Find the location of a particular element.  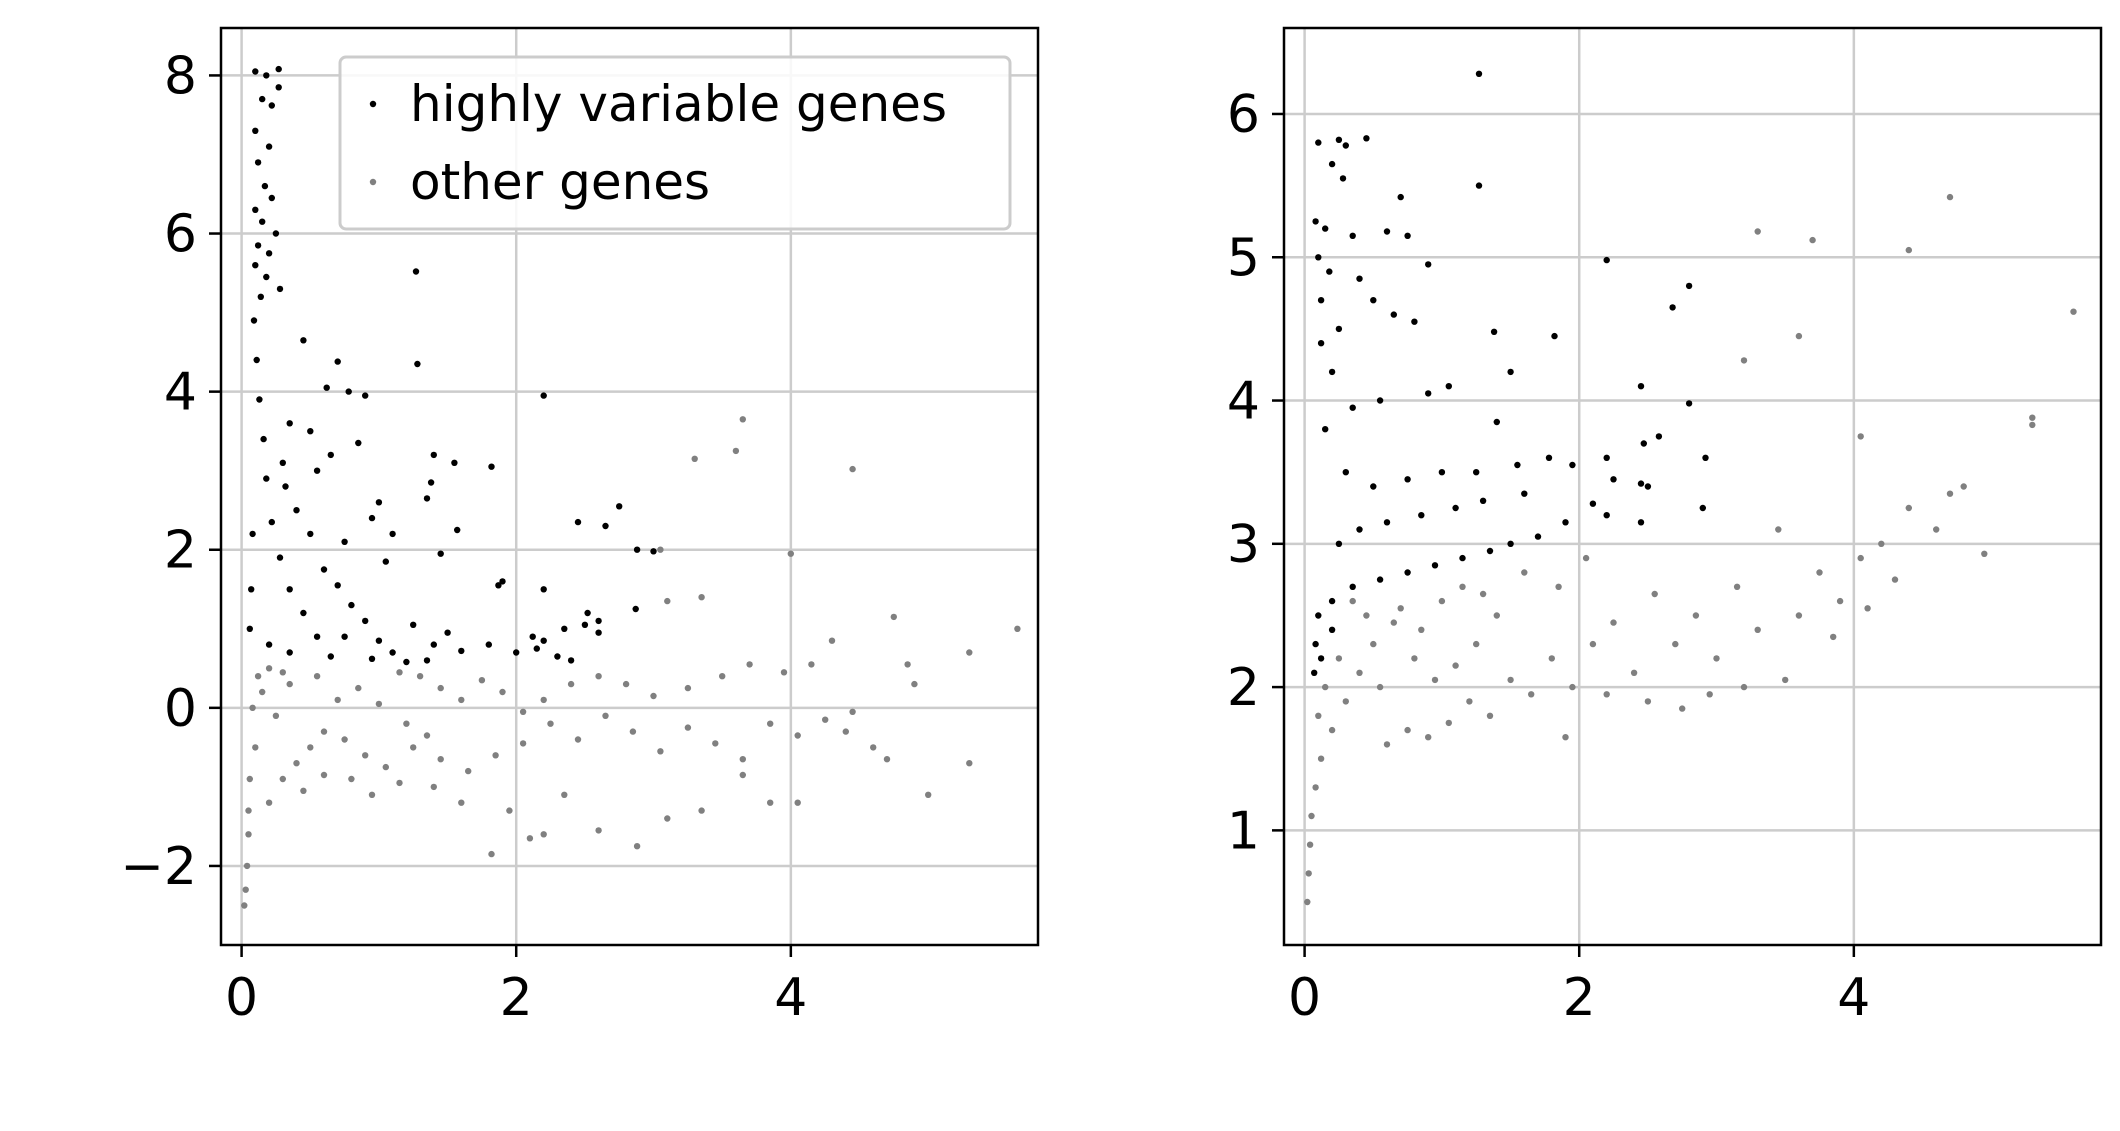

y-tick-label: 6 is located at coordinates (1243, 115).